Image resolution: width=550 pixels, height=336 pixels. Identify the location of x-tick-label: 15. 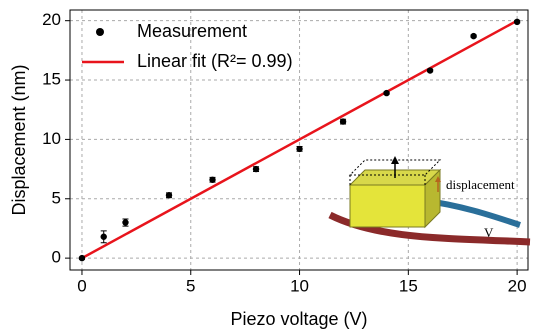
(408, 285).